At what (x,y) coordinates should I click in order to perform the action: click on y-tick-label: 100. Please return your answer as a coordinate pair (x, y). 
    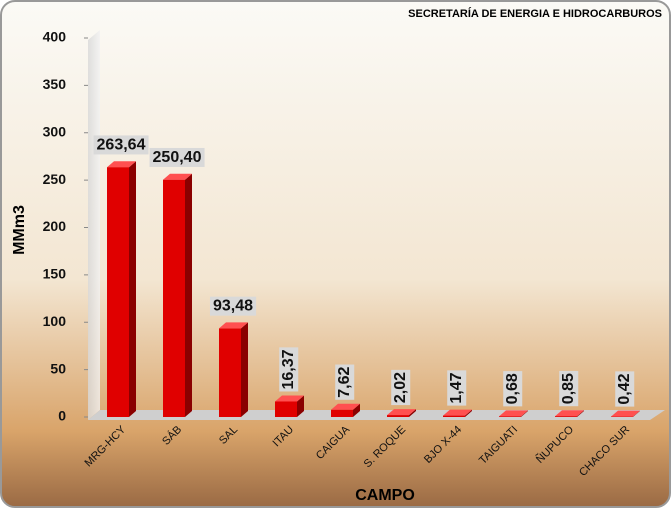
    Looking at the image, I should click on (55, 321).